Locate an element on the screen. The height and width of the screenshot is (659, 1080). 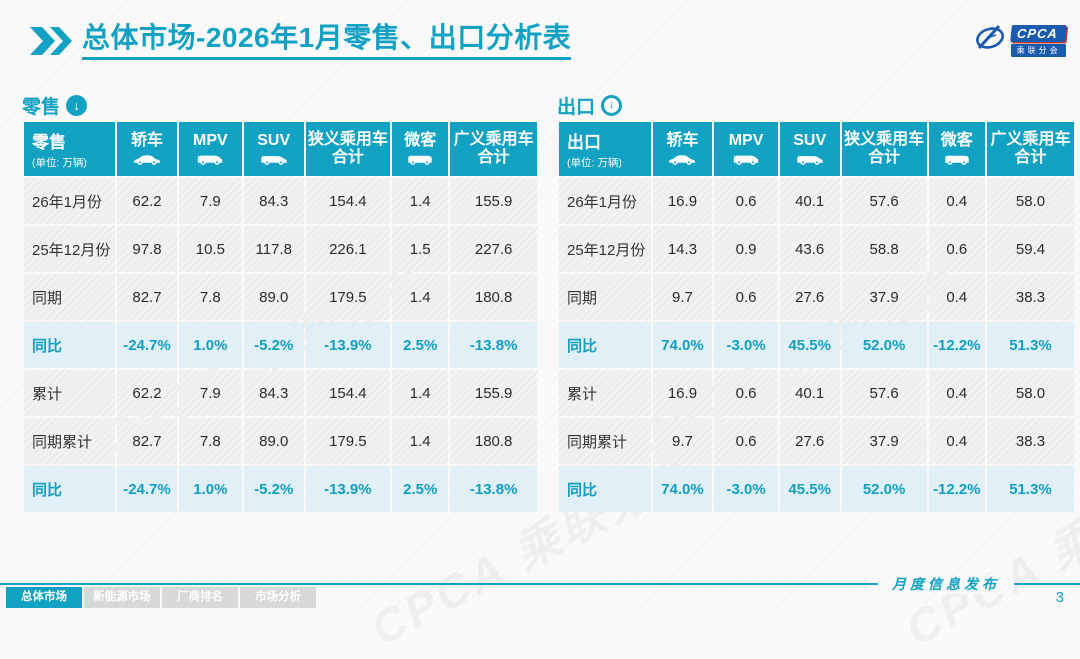
table-cell: 58.8 is located at coordinates (884, 249).